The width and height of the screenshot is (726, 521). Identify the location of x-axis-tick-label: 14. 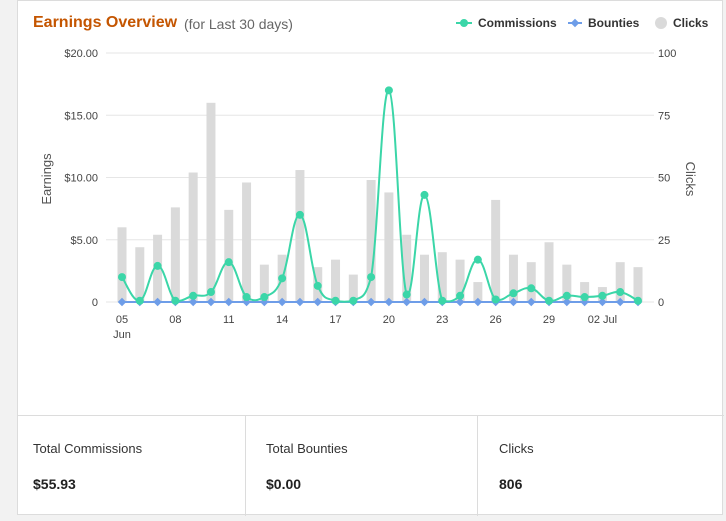
(282, 320).